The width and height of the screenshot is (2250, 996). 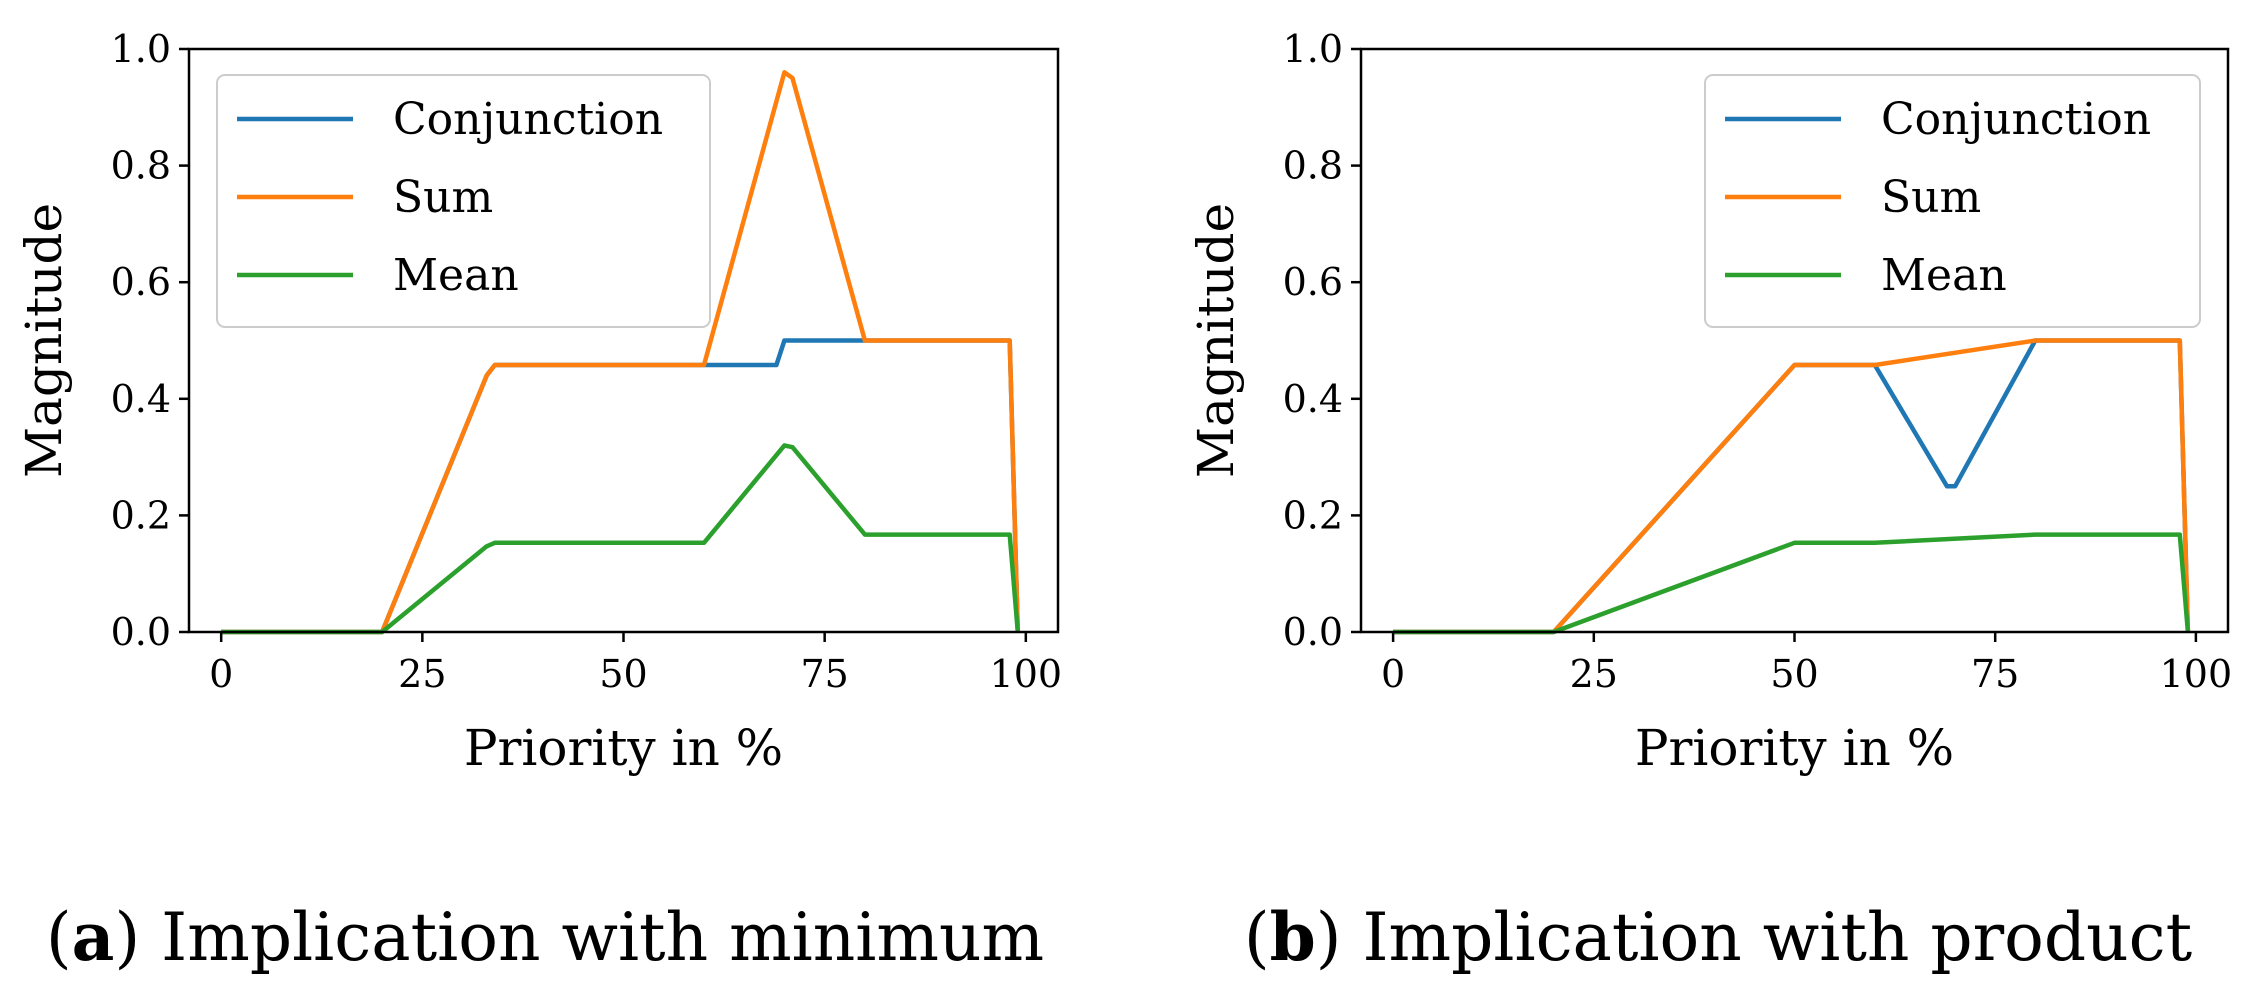 I want to click on panel-caption: (a) Implication with minimum, so click(x=545, y=937).